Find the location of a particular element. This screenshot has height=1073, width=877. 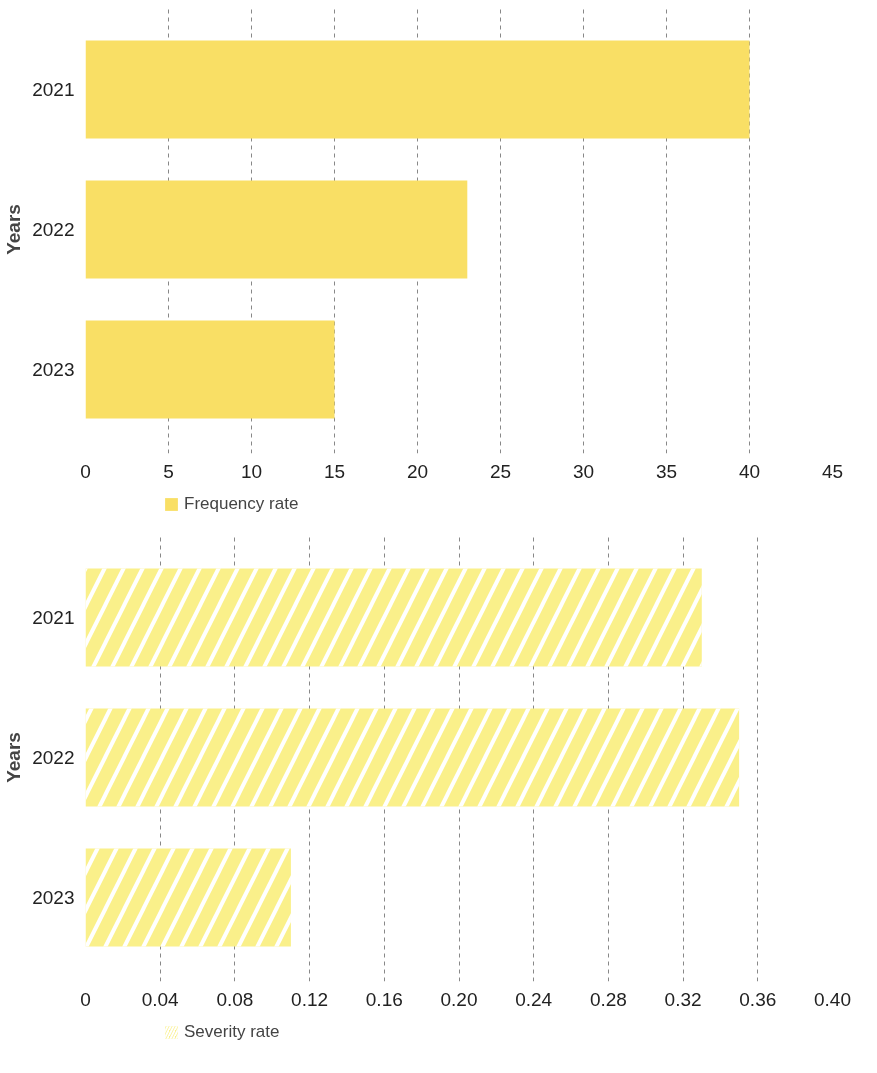

x-tick-label: 0.24 is located at coordinates (534, 999).